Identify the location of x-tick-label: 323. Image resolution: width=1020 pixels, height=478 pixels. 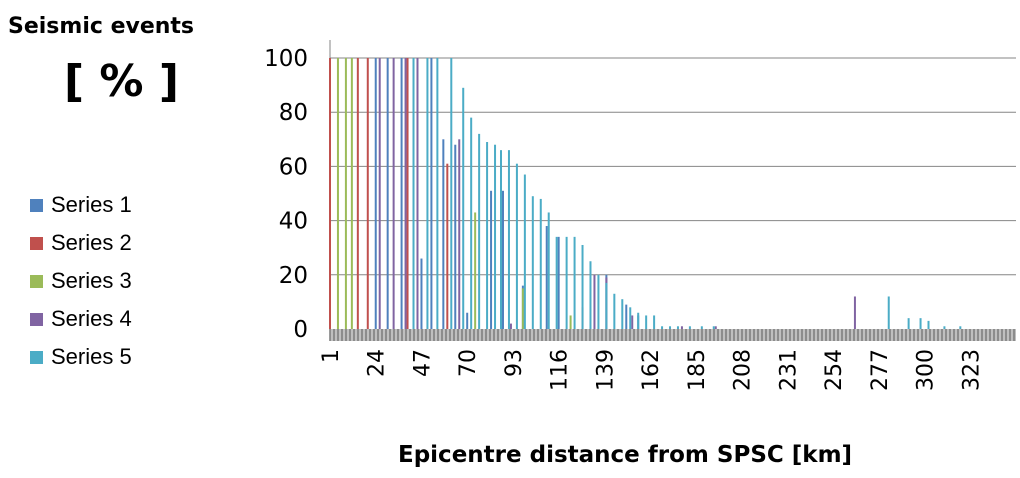
(971, 370).